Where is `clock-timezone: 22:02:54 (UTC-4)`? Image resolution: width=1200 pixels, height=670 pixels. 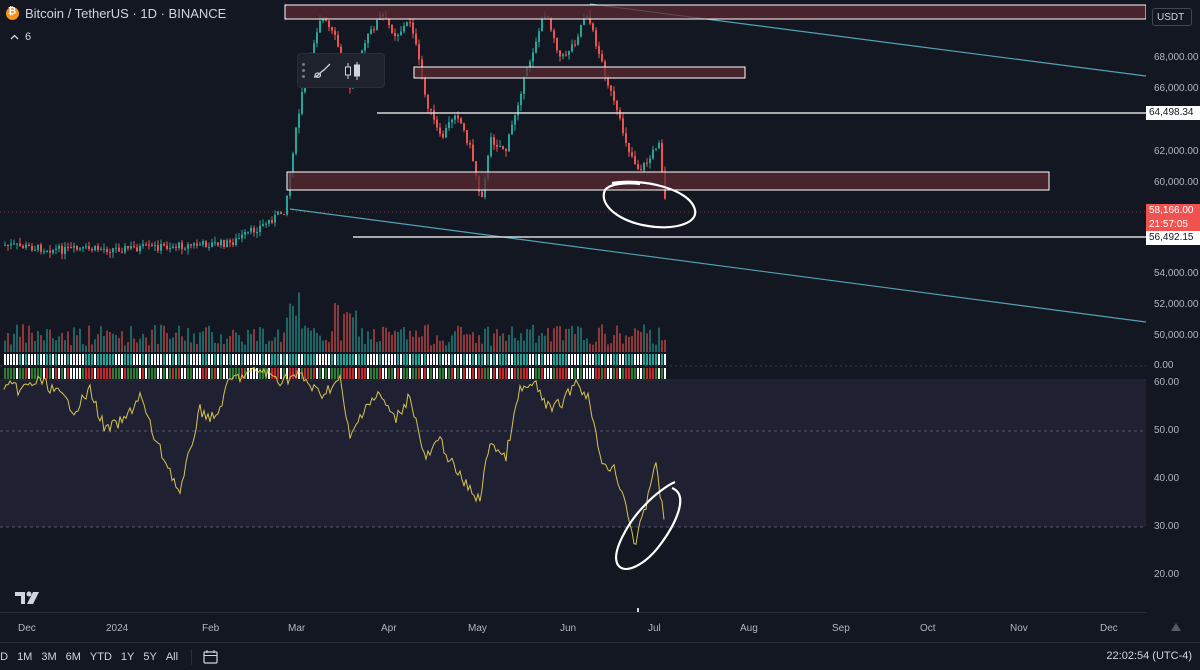 clock-timezone: 22:02:54 (UTC-4) is located at coordinates (1149, 656).